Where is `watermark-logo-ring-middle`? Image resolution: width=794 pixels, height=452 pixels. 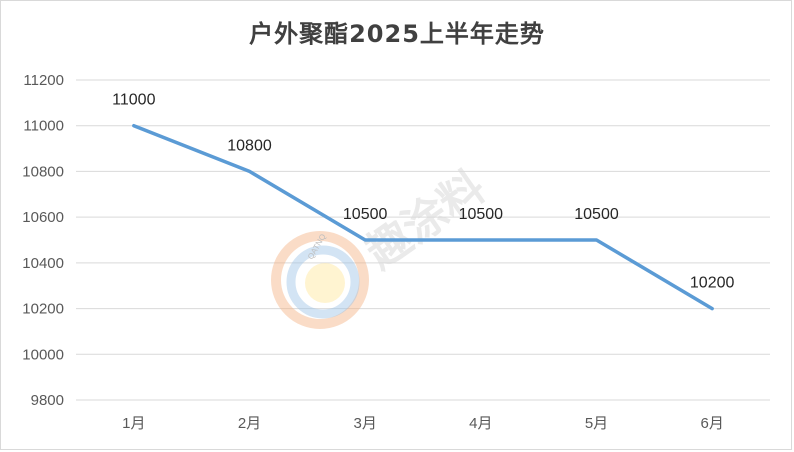
watermark-logo-ring-middle is located at coordinates (323, 282).